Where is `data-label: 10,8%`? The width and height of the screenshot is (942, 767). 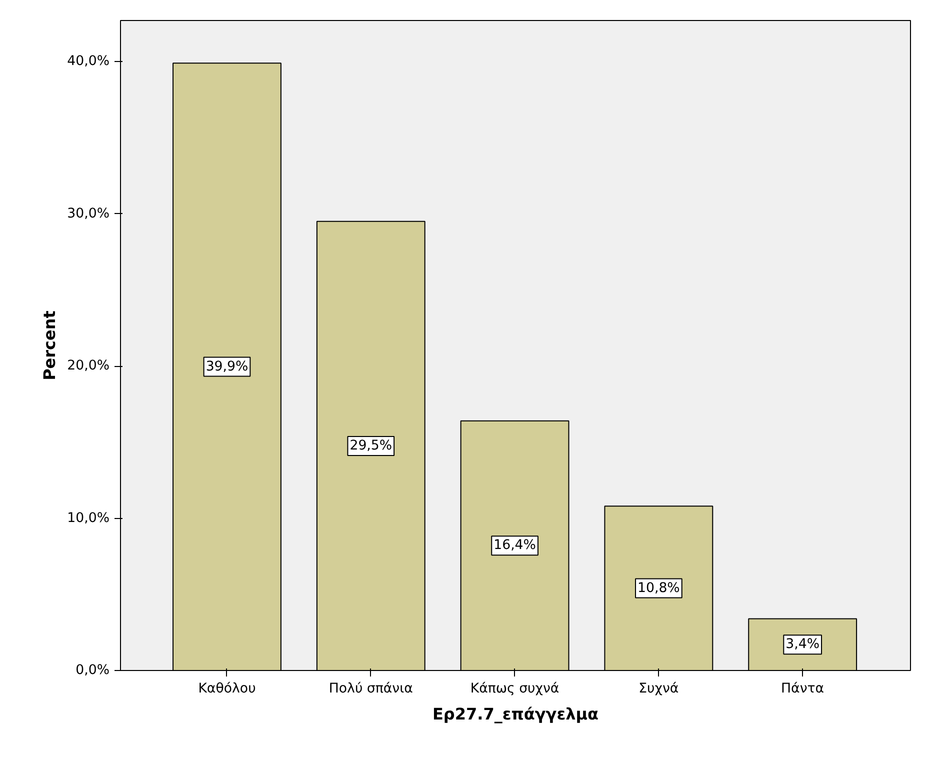
data-label: 10,8% is located at coordinates (659, 588).